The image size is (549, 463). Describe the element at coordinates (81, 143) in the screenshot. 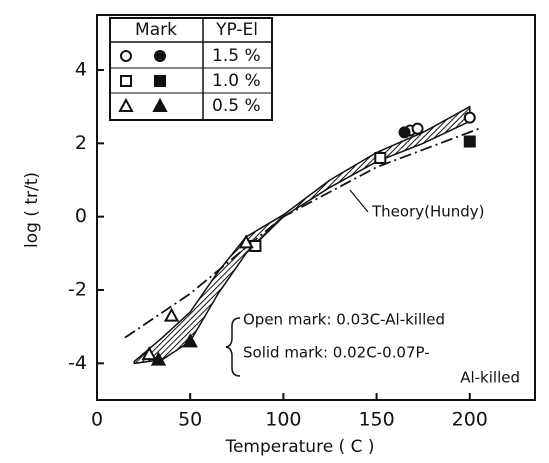

I see `y-tick-label: 2` at that location.